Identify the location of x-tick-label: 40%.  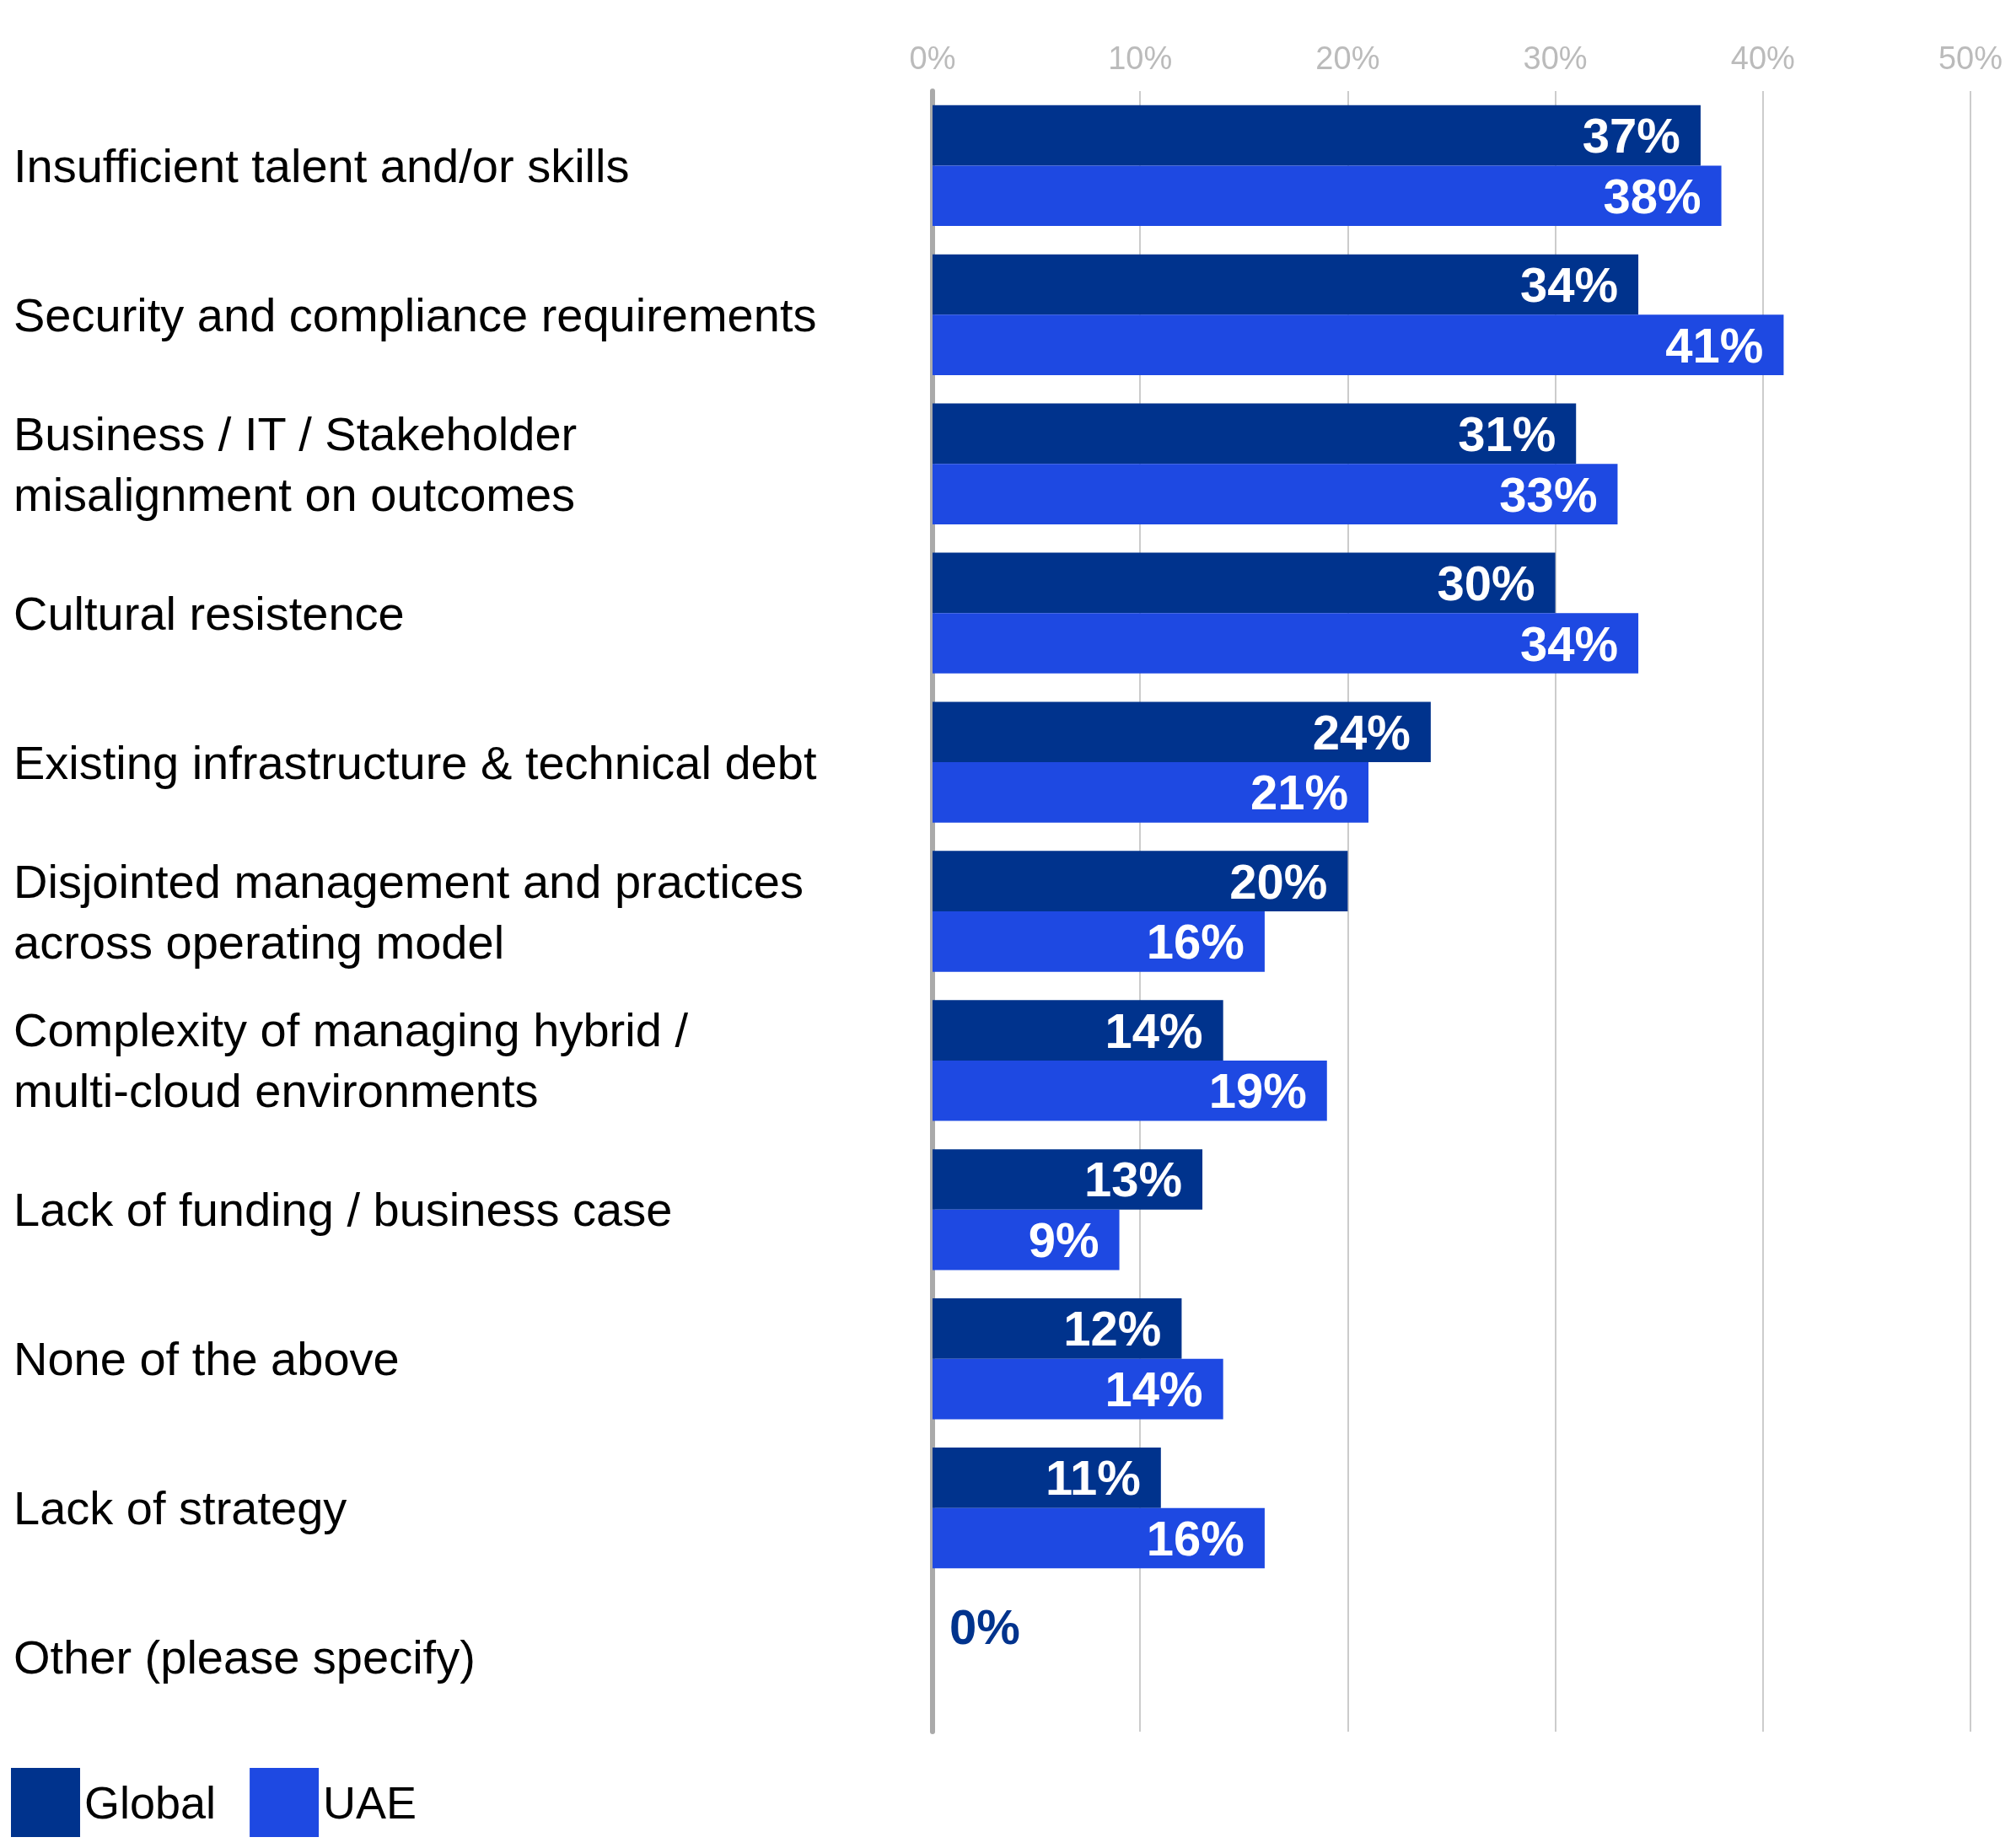
(1762, 58).